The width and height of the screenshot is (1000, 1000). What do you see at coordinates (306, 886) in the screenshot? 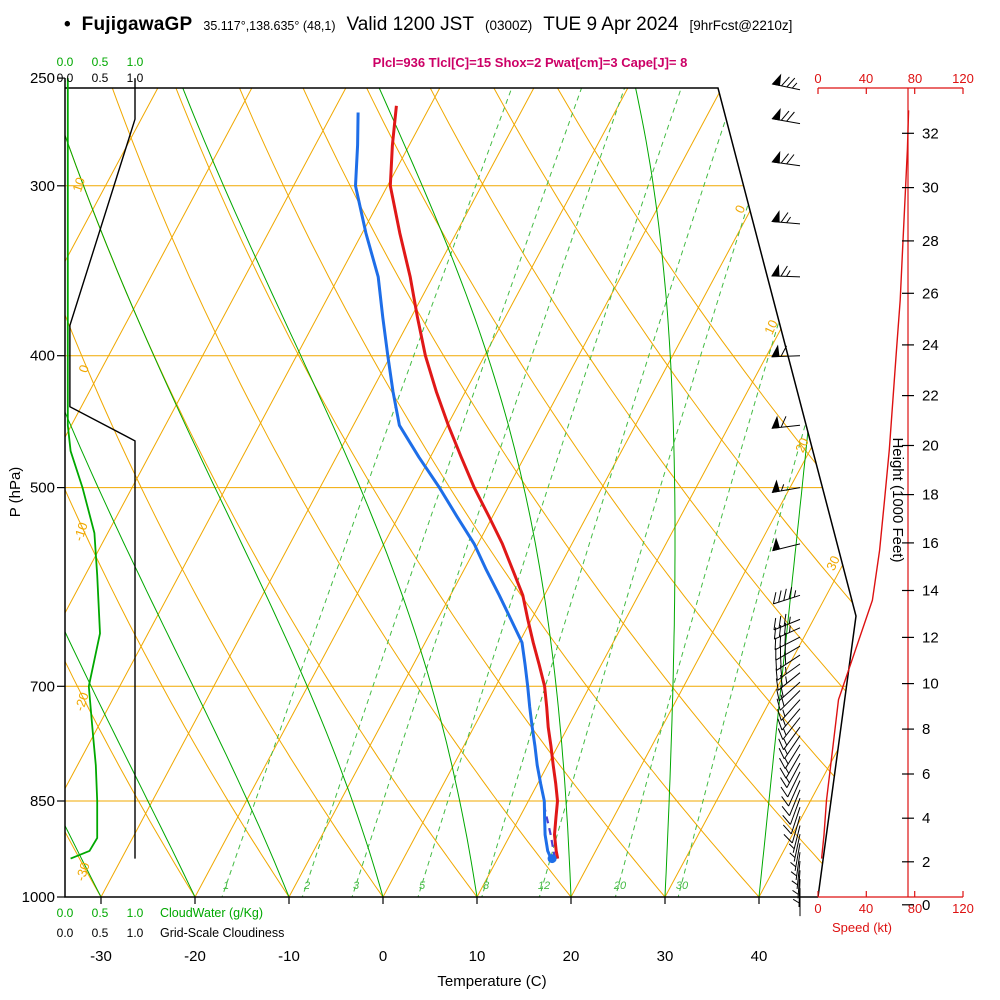
I see `svg-text: 2` at bounding box center [306, 886].